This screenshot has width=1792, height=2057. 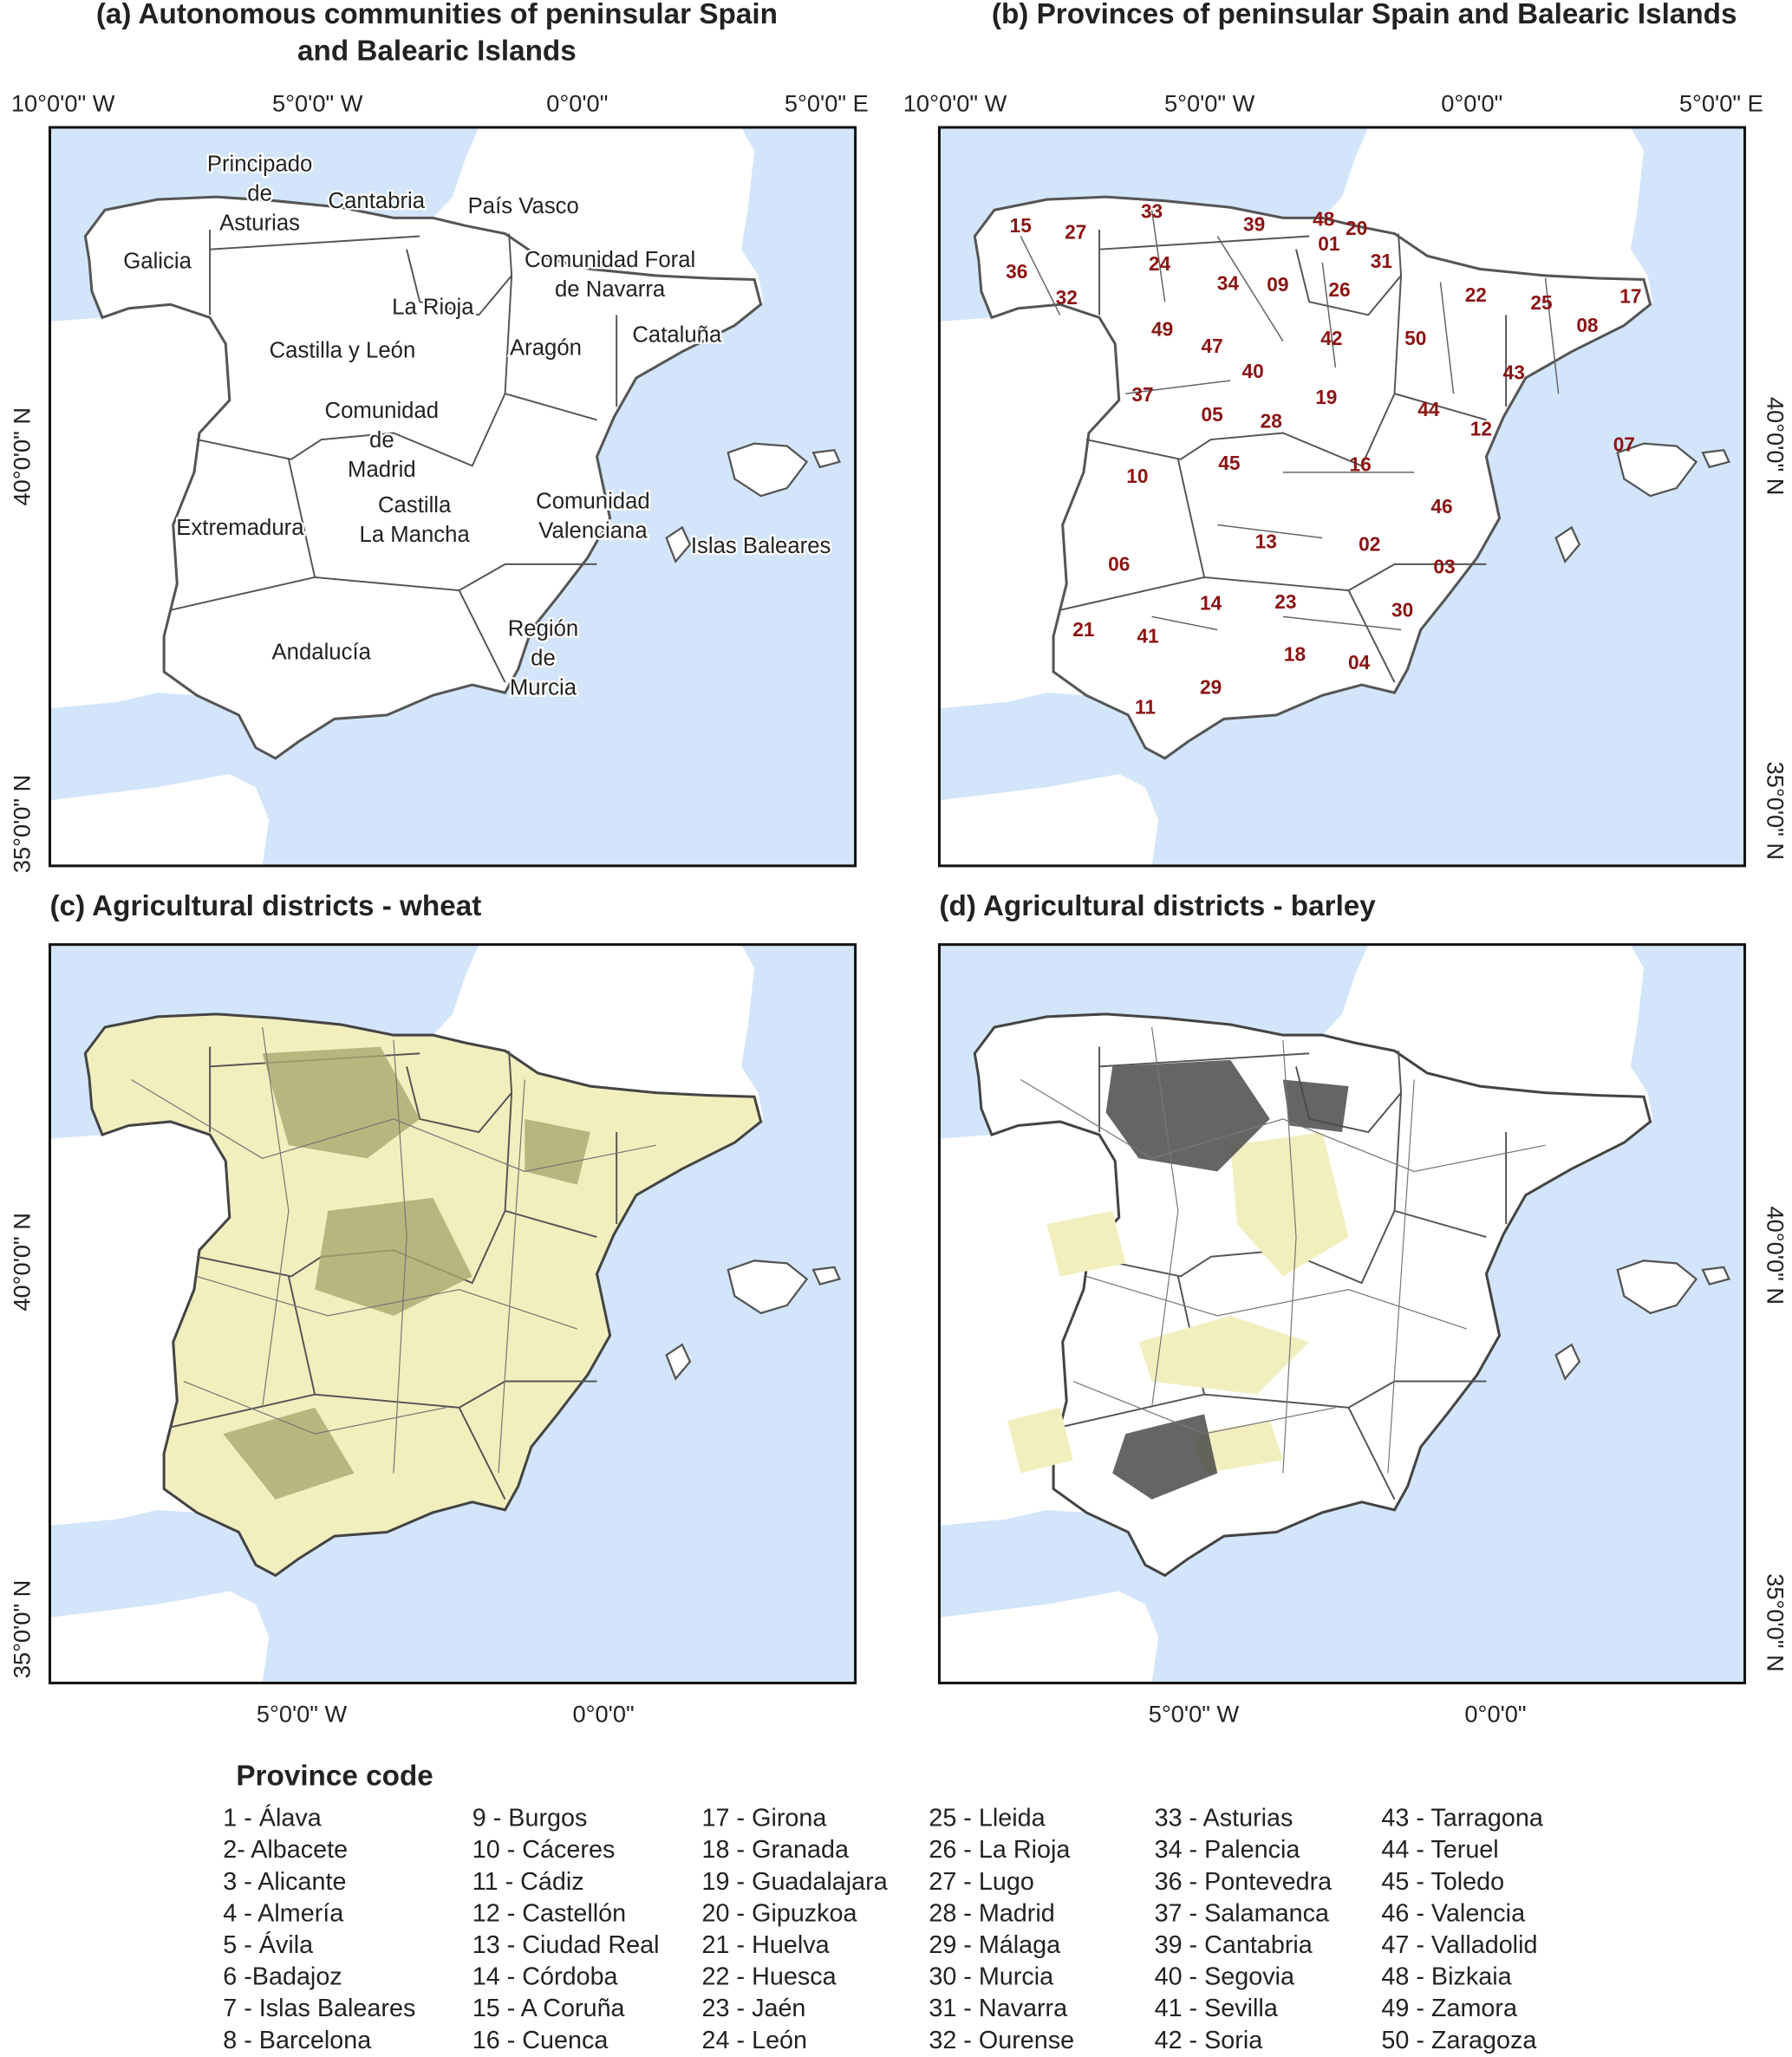 What do you see at coordinates (1587, 325) in the screenshot?
I see `province-code: 08` at bounding box center [1587, 325].